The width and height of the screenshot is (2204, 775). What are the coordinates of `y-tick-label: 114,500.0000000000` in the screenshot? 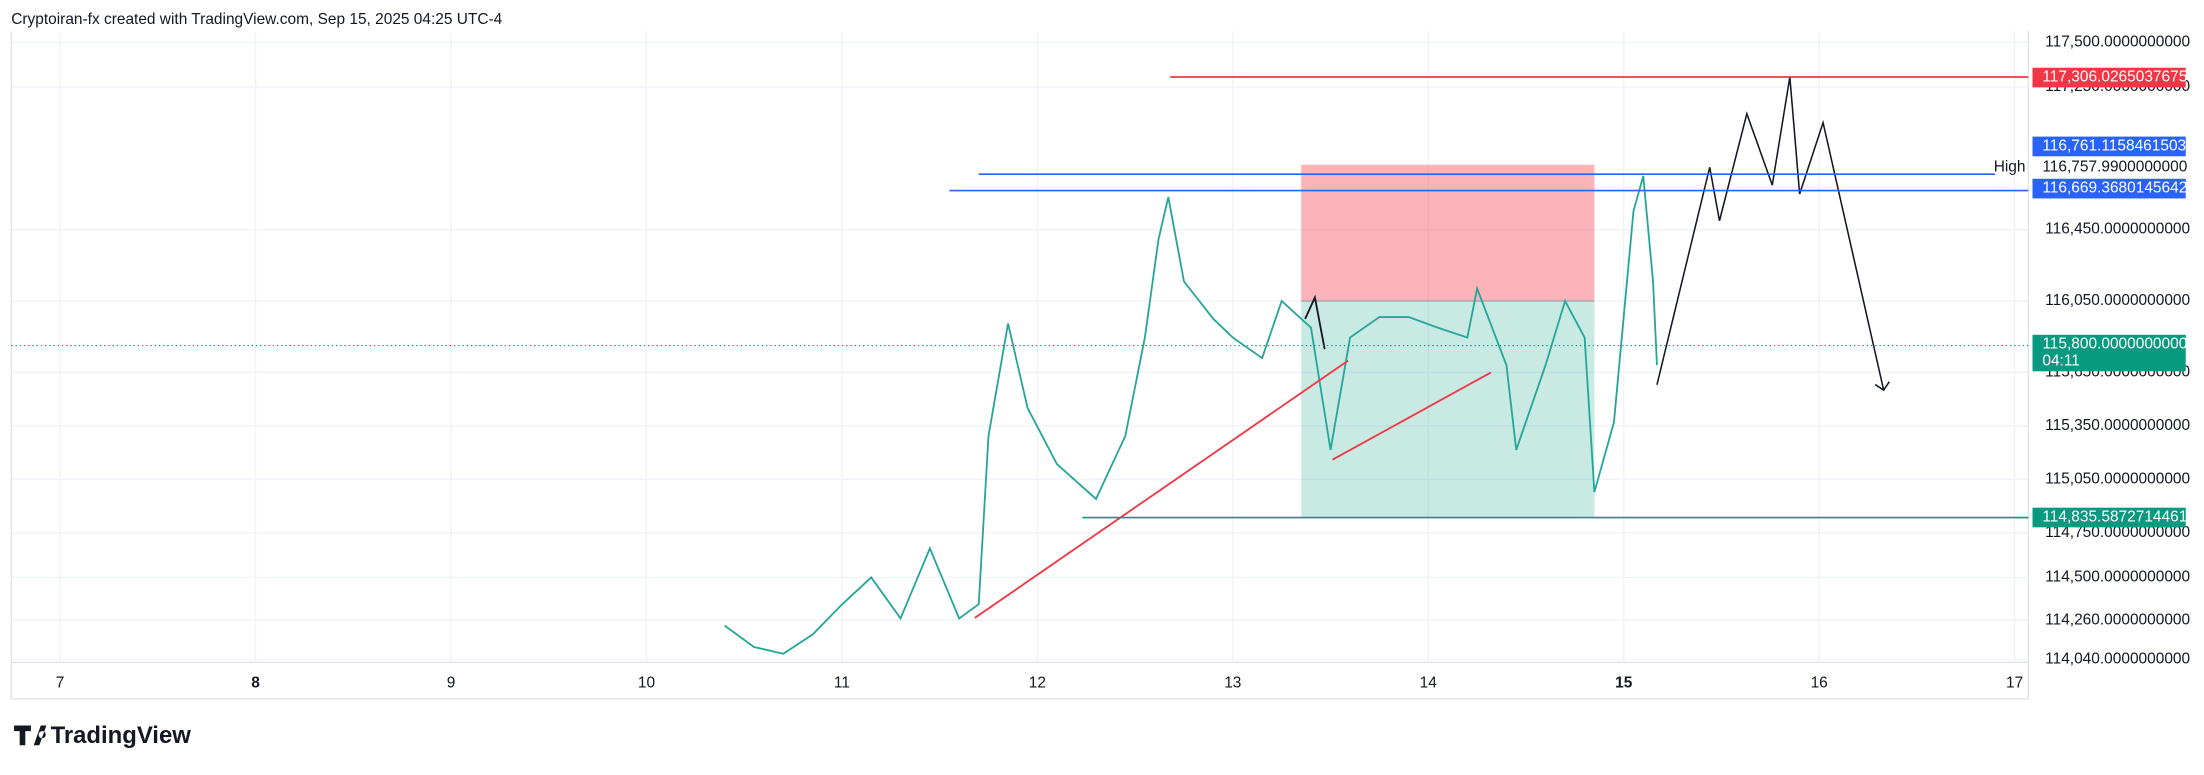 It's located at (2117, 577).